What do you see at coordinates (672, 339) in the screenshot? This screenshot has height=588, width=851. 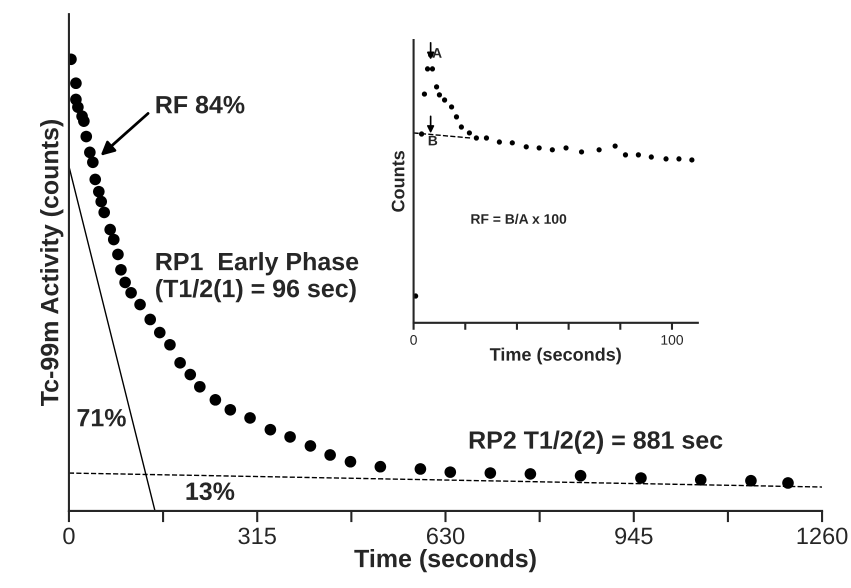 I see `x-tick-label: 100` at bounding box center [672, 339].